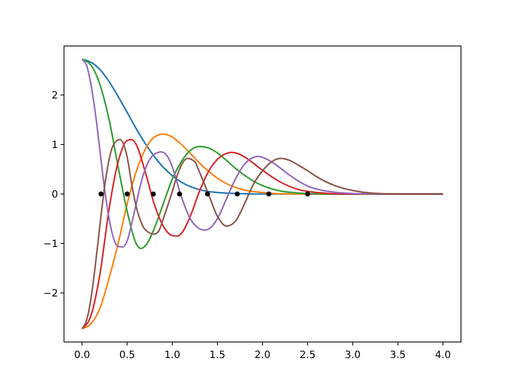 The image size is (512, 384). Describe the element at coordinates (443, 355) in the screenshot. I see `x-tick-label: 4.0` at that location.